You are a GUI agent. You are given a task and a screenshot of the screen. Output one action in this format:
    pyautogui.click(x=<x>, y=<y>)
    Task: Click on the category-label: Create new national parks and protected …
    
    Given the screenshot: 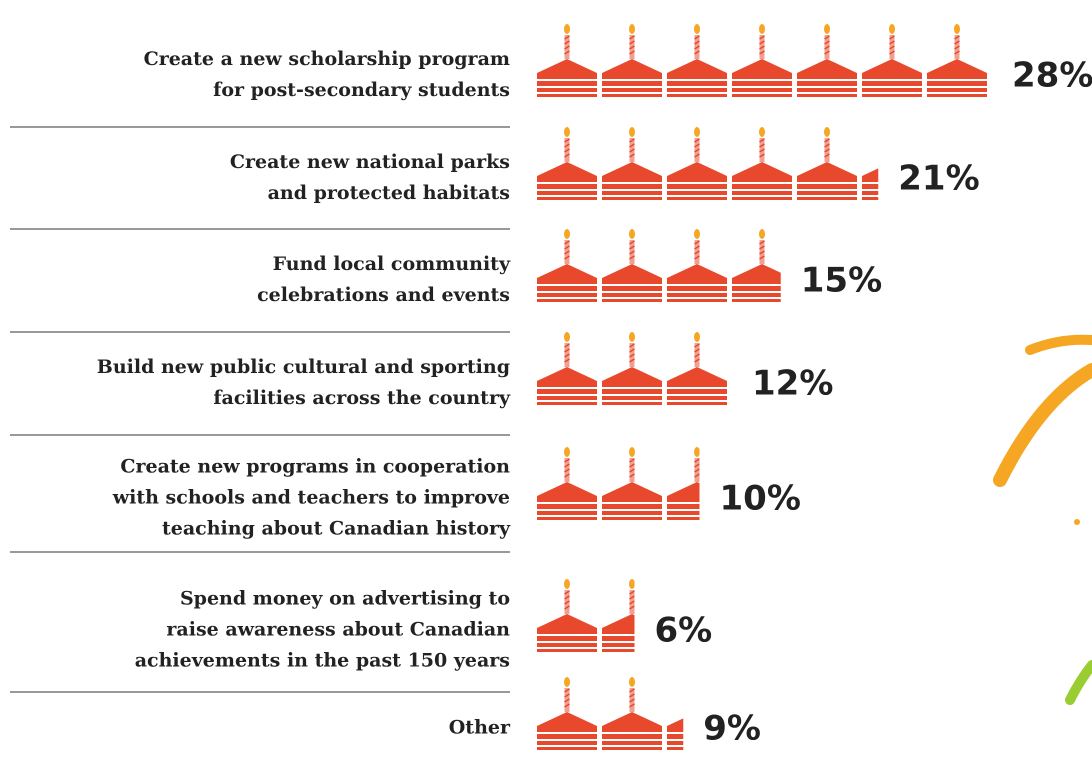 What is the action you would take?
    pyautogui.click(x=369, y=177)
    